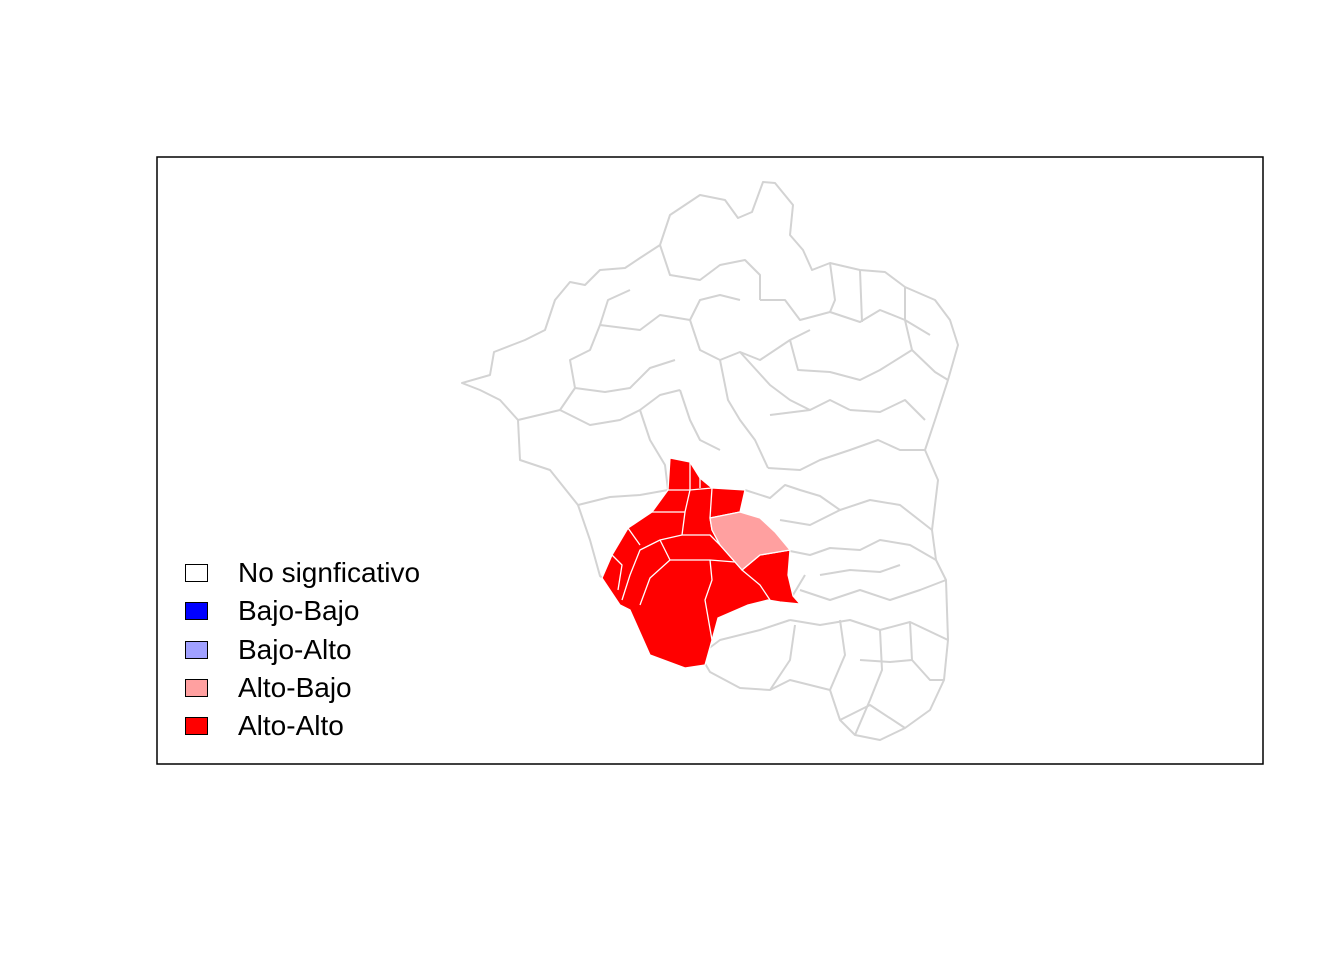 The image size is (1344, 960). I want to click on legend-label: No signficativo, so click(329, 572).